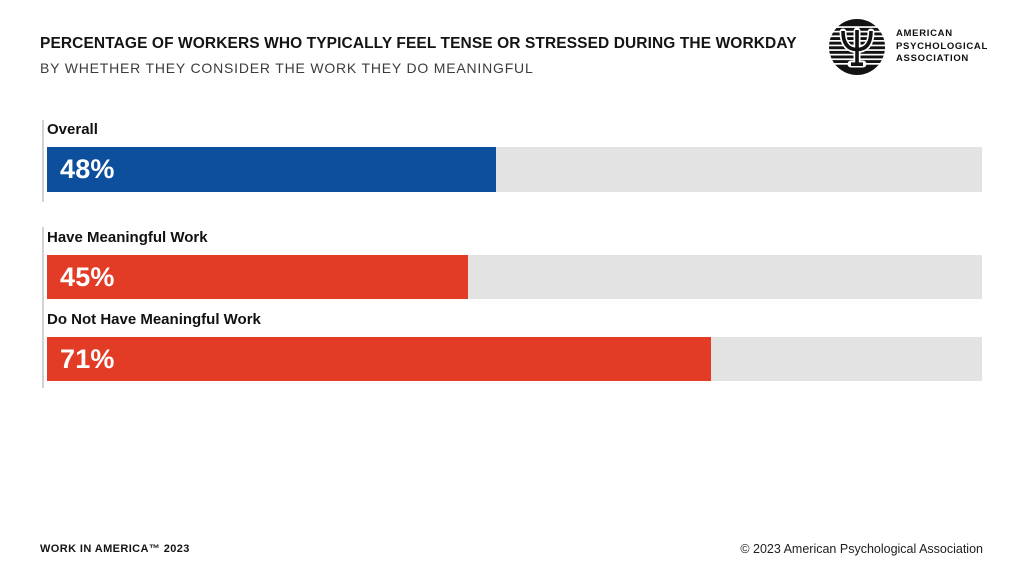 The image size is (1024, 576). I want to click on bar-label-have-meaningful-work: Have Meaningful Work, so click(127, 237).